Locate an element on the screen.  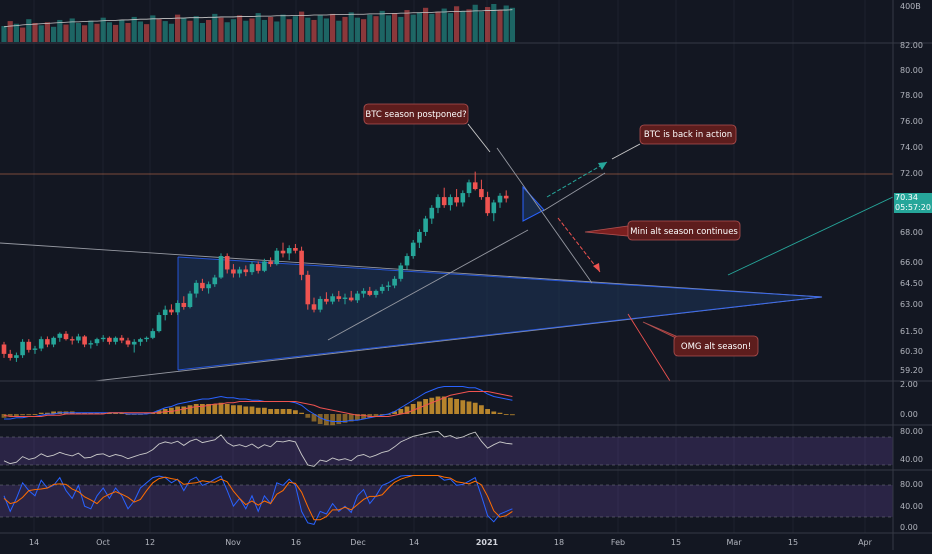
macd-tick-label: 2.00 is located at coordinates (909, 384).